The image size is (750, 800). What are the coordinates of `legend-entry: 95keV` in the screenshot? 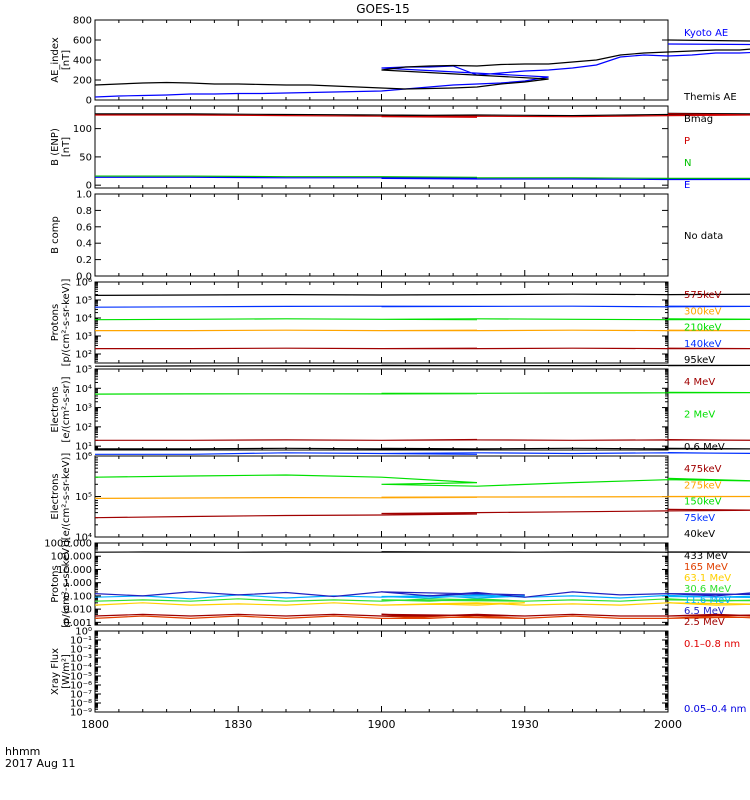 It's located at (699, 360).